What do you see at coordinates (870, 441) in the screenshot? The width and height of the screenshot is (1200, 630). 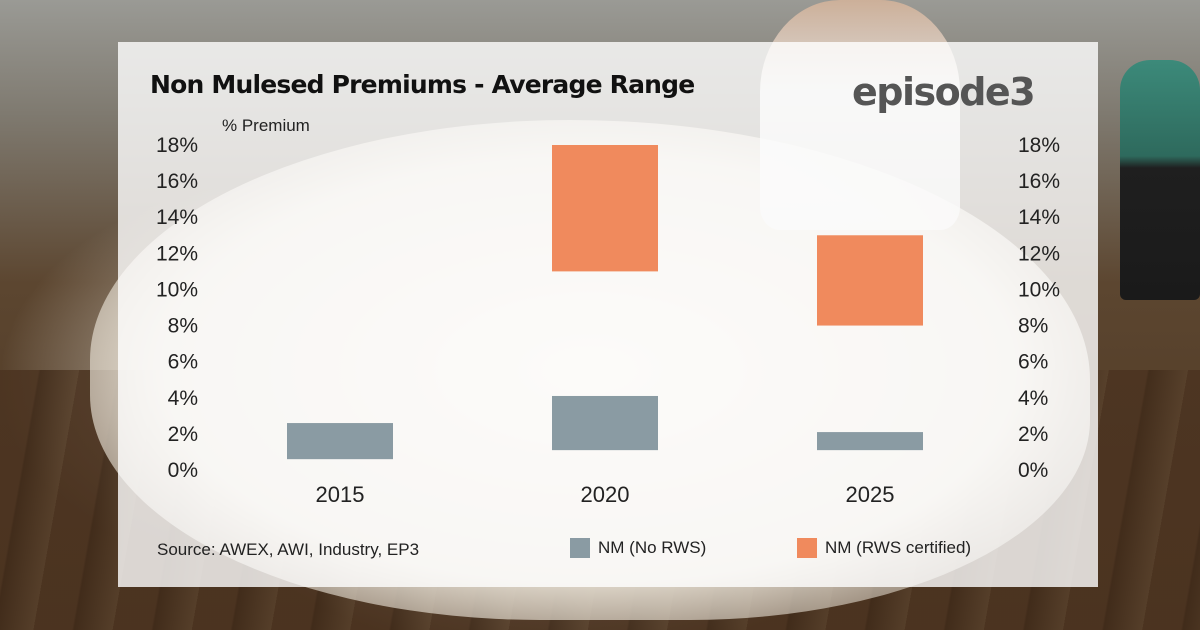 I see `bar-no-rws-2025` at bounding box center [870, 441].